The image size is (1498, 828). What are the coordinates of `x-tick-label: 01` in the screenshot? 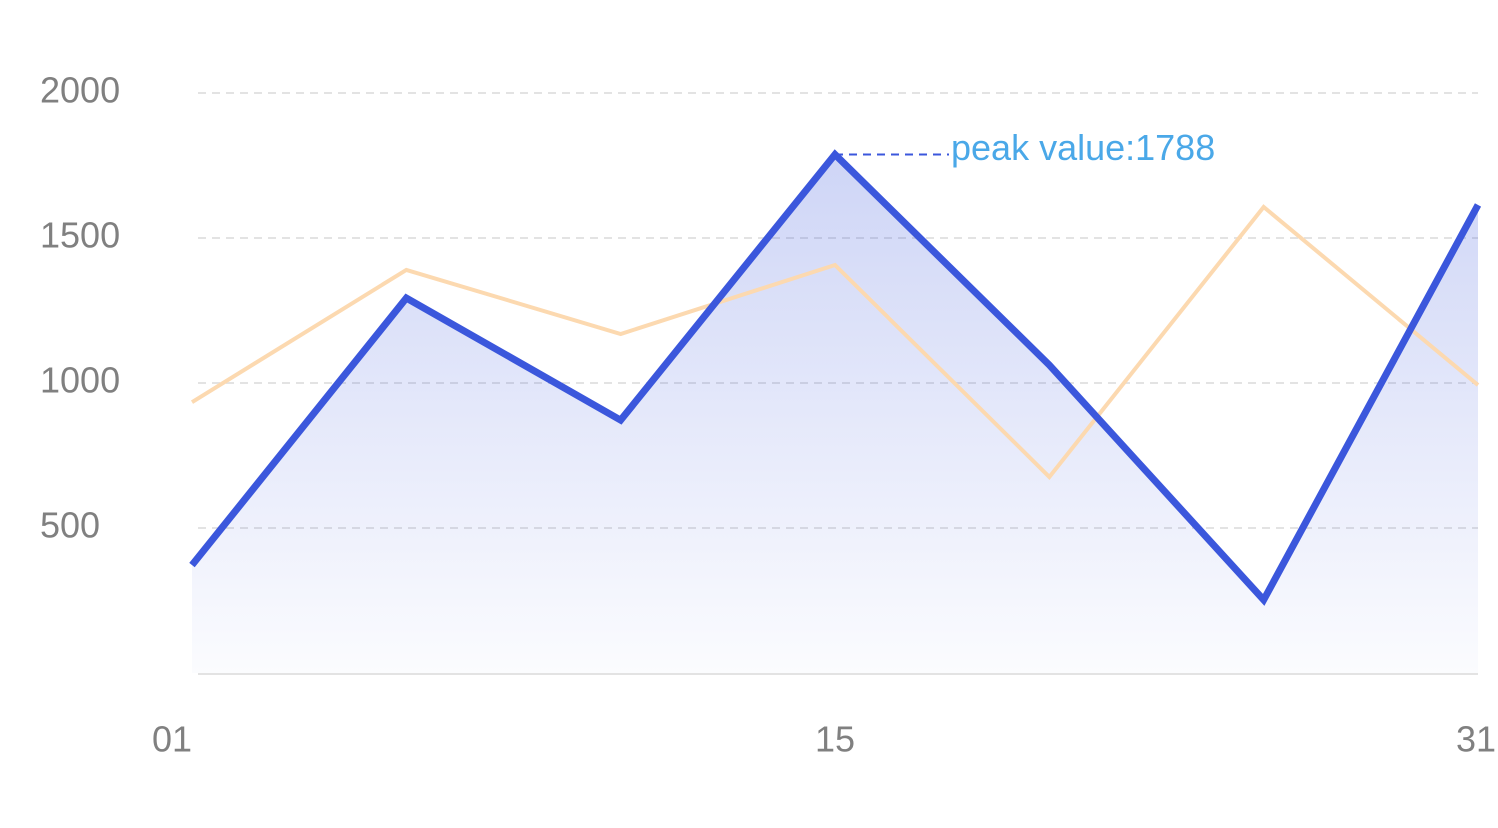 It's located at (172, 739).